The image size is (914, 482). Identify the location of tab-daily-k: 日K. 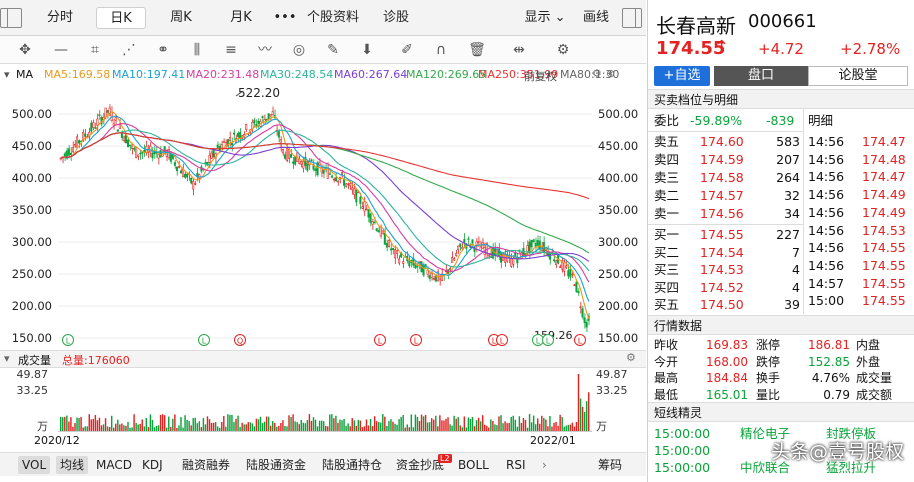
(121, 18).